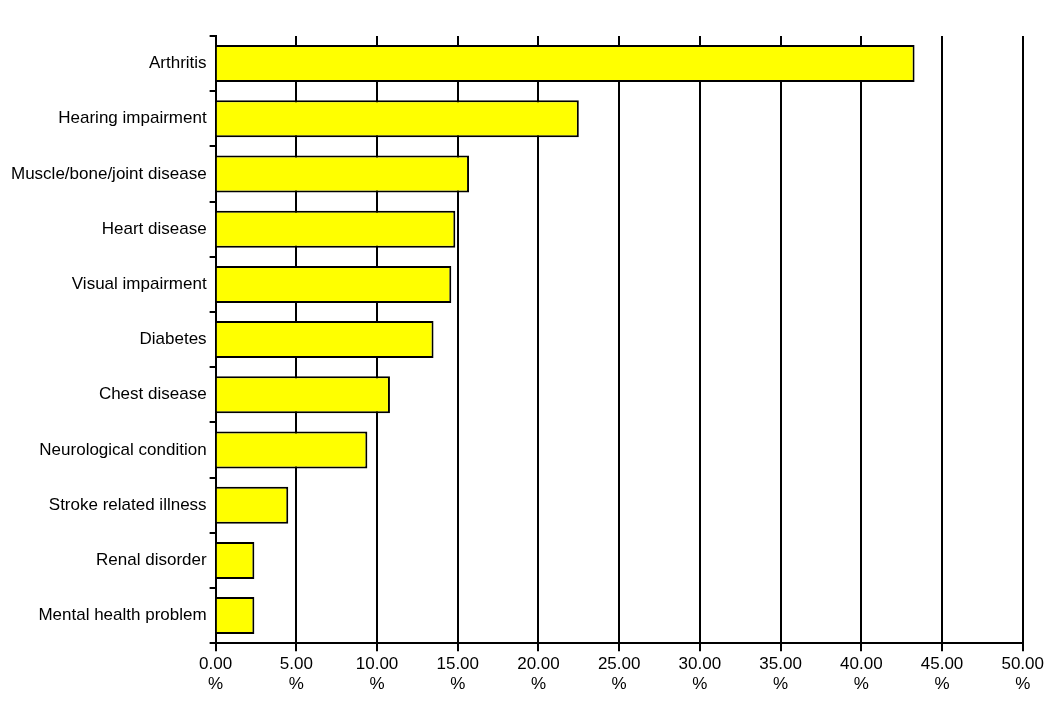 The width and height of the screenshot is (1047, 702). What do you see at coordinates (154, 228) in the screenshot?
I see `y-tick-label: Heart disease` at bounding box center [154, 228].